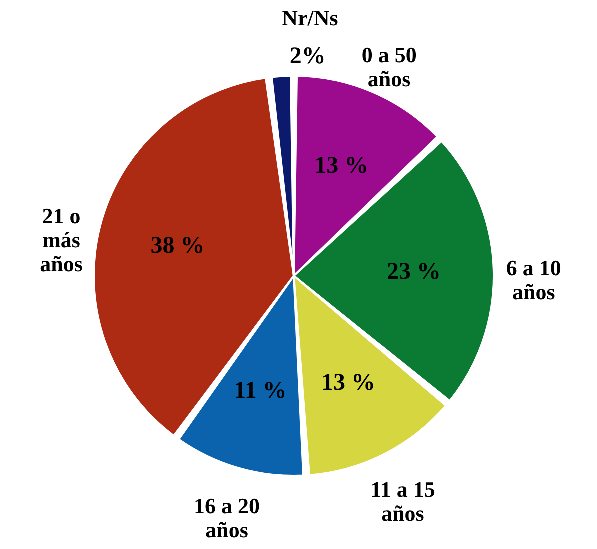 The width and height of the screenshot is (597, 549). What do you see at coordinates (310, 18) in the screenshot?
I see `slice-label: Nr/Ns` at bounding box center [310, 18].